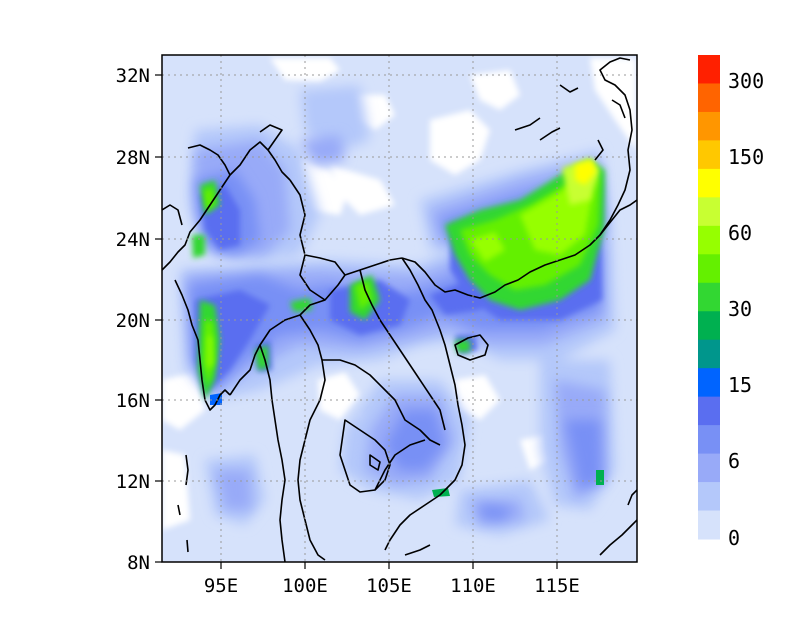  Describe the element at coordinates (734, 538) in the screenshot. I see `colorbar-label-0: 0` at that location.